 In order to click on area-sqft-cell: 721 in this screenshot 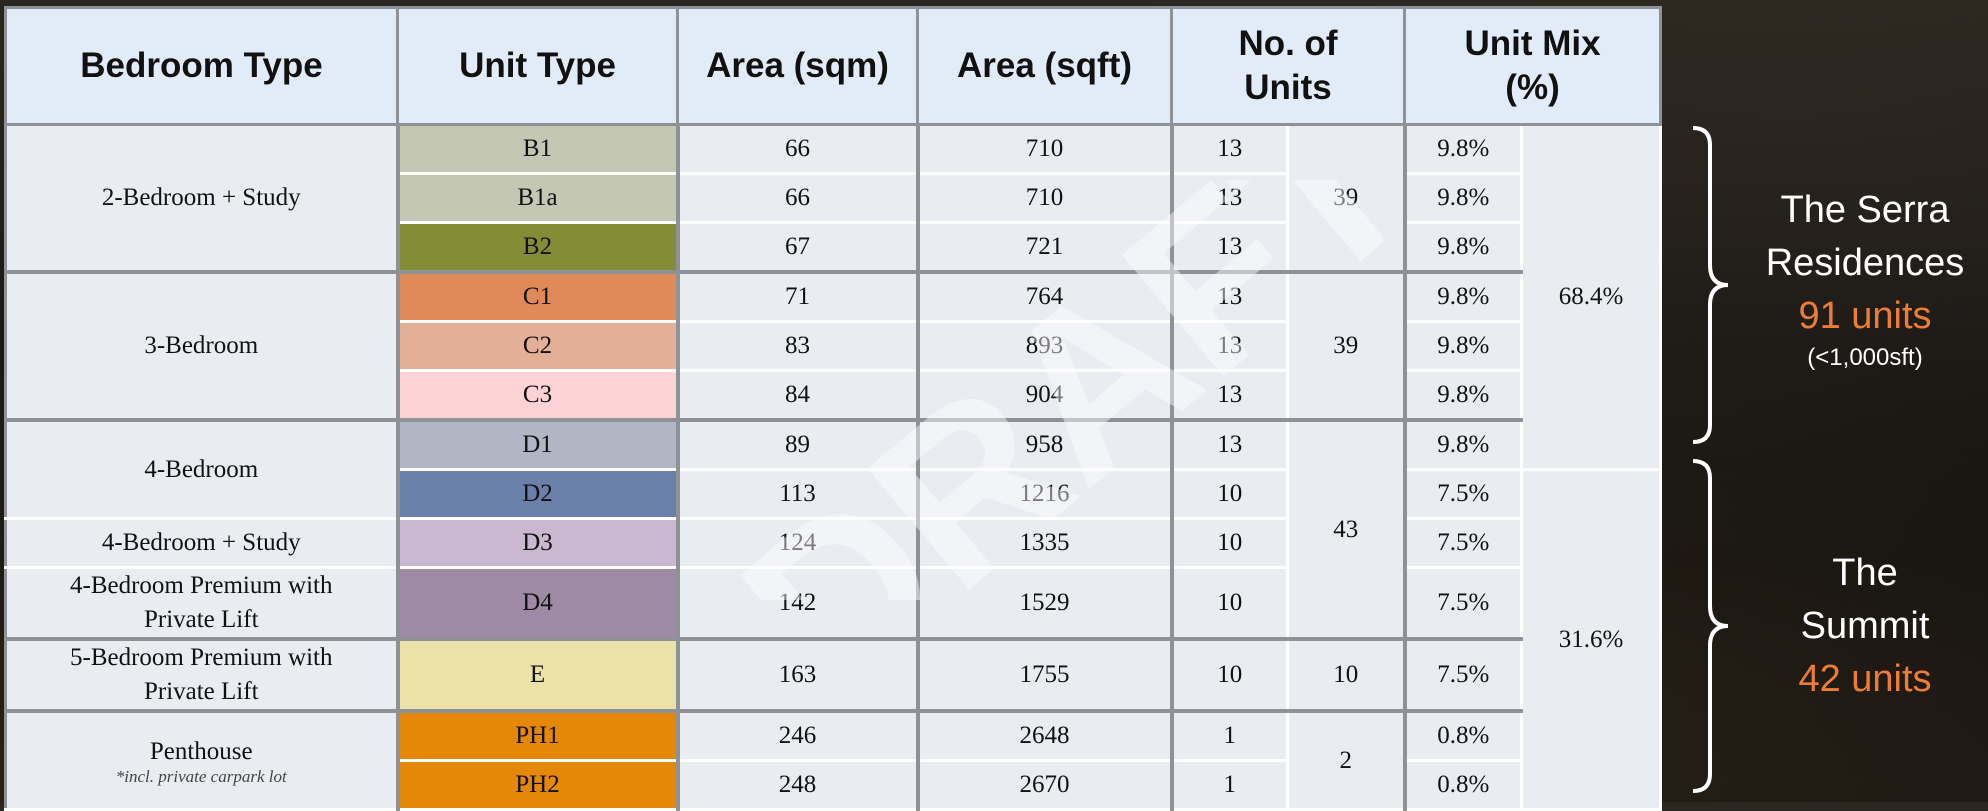, I will do `click(1045, 247)`.